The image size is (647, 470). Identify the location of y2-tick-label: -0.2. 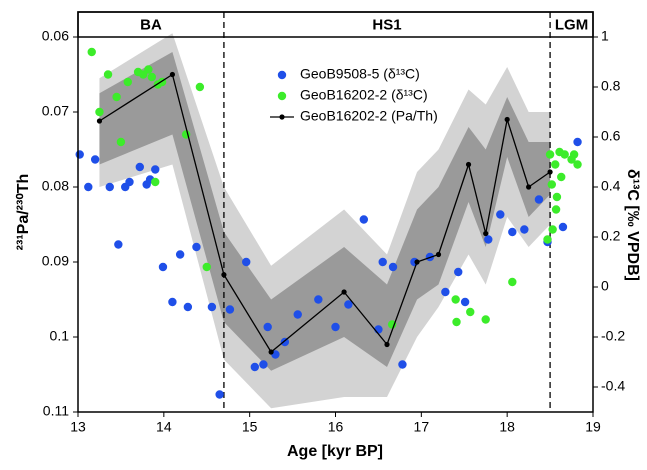
(613, 336).